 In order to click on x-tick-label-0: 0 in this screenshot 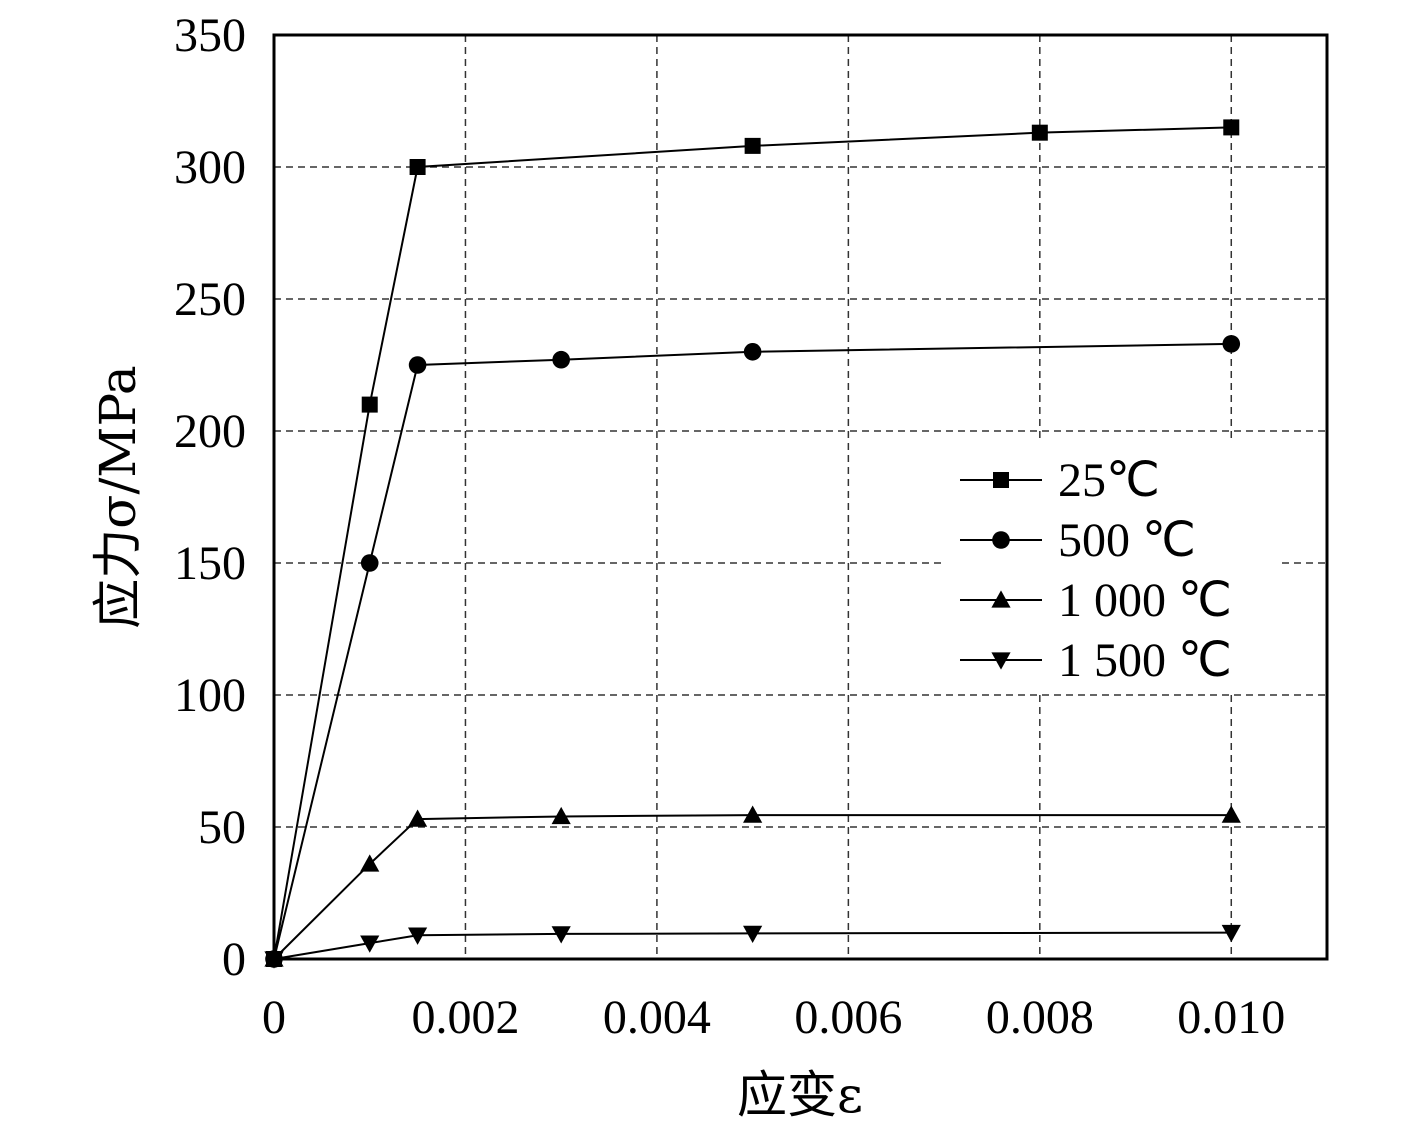, I will do `click(274, 1017)`.